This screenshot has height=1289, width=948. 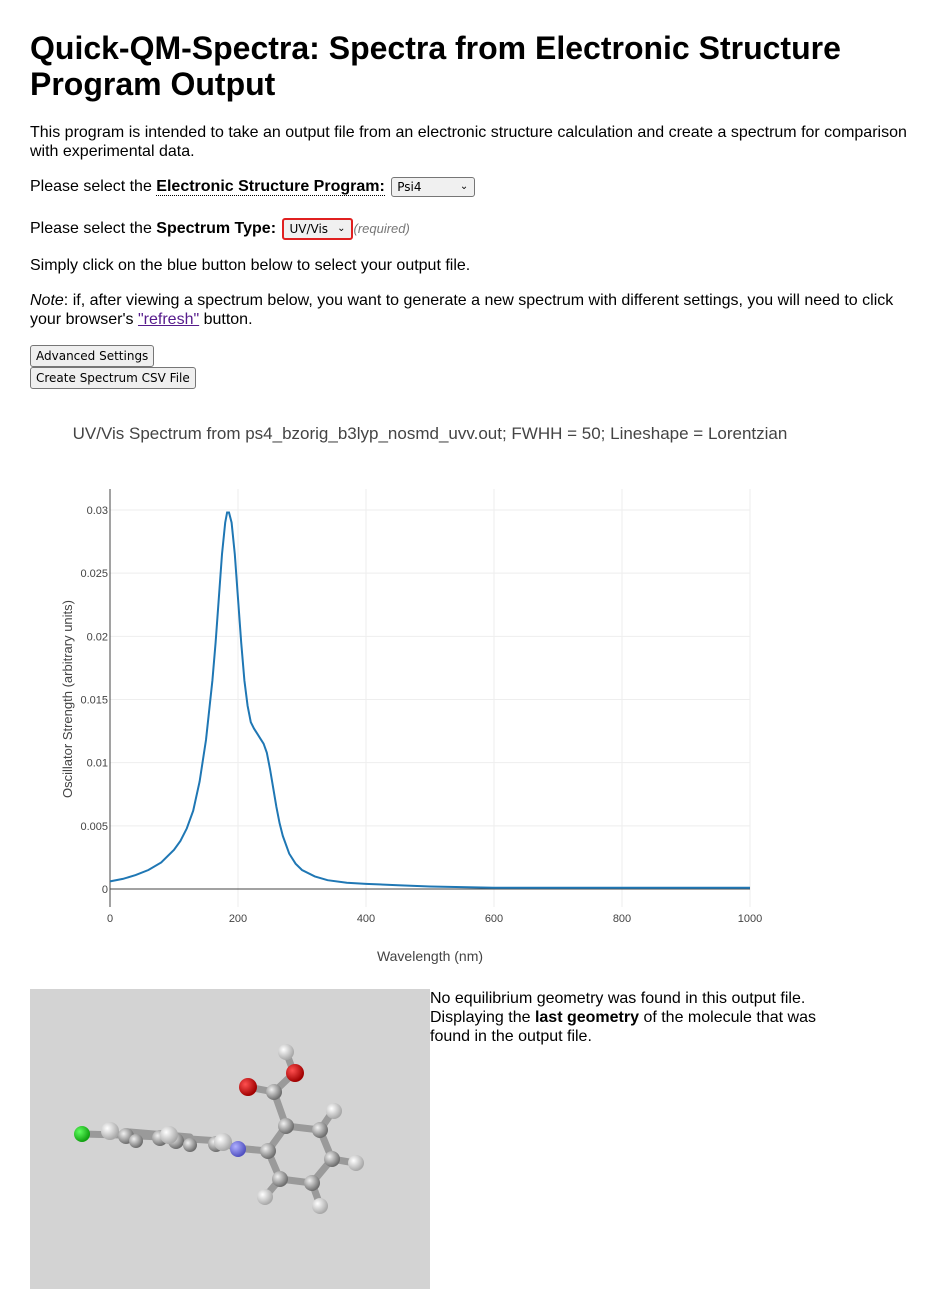 What do you see at coordinates (94, 574) in the screenshot?
I see `y-tick-label: 0.025` at bounding box center [94, 574].